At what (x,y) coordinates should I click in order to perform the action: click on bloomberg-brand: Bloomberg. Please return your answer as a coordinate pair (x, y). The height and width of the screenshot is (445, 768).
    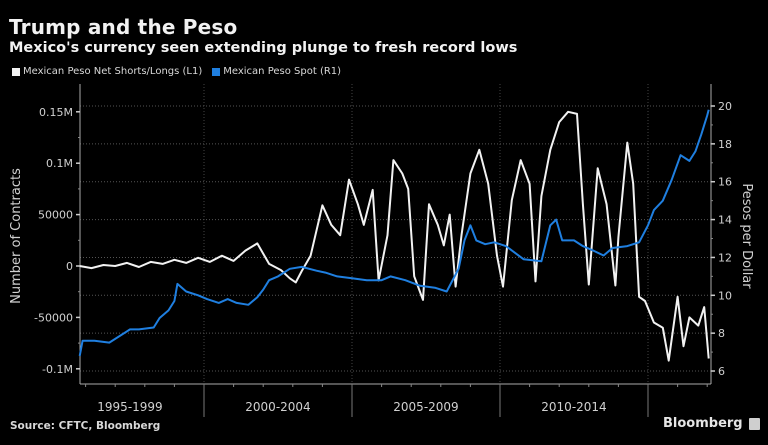
    Looking at the image, I should click on (711, 423).